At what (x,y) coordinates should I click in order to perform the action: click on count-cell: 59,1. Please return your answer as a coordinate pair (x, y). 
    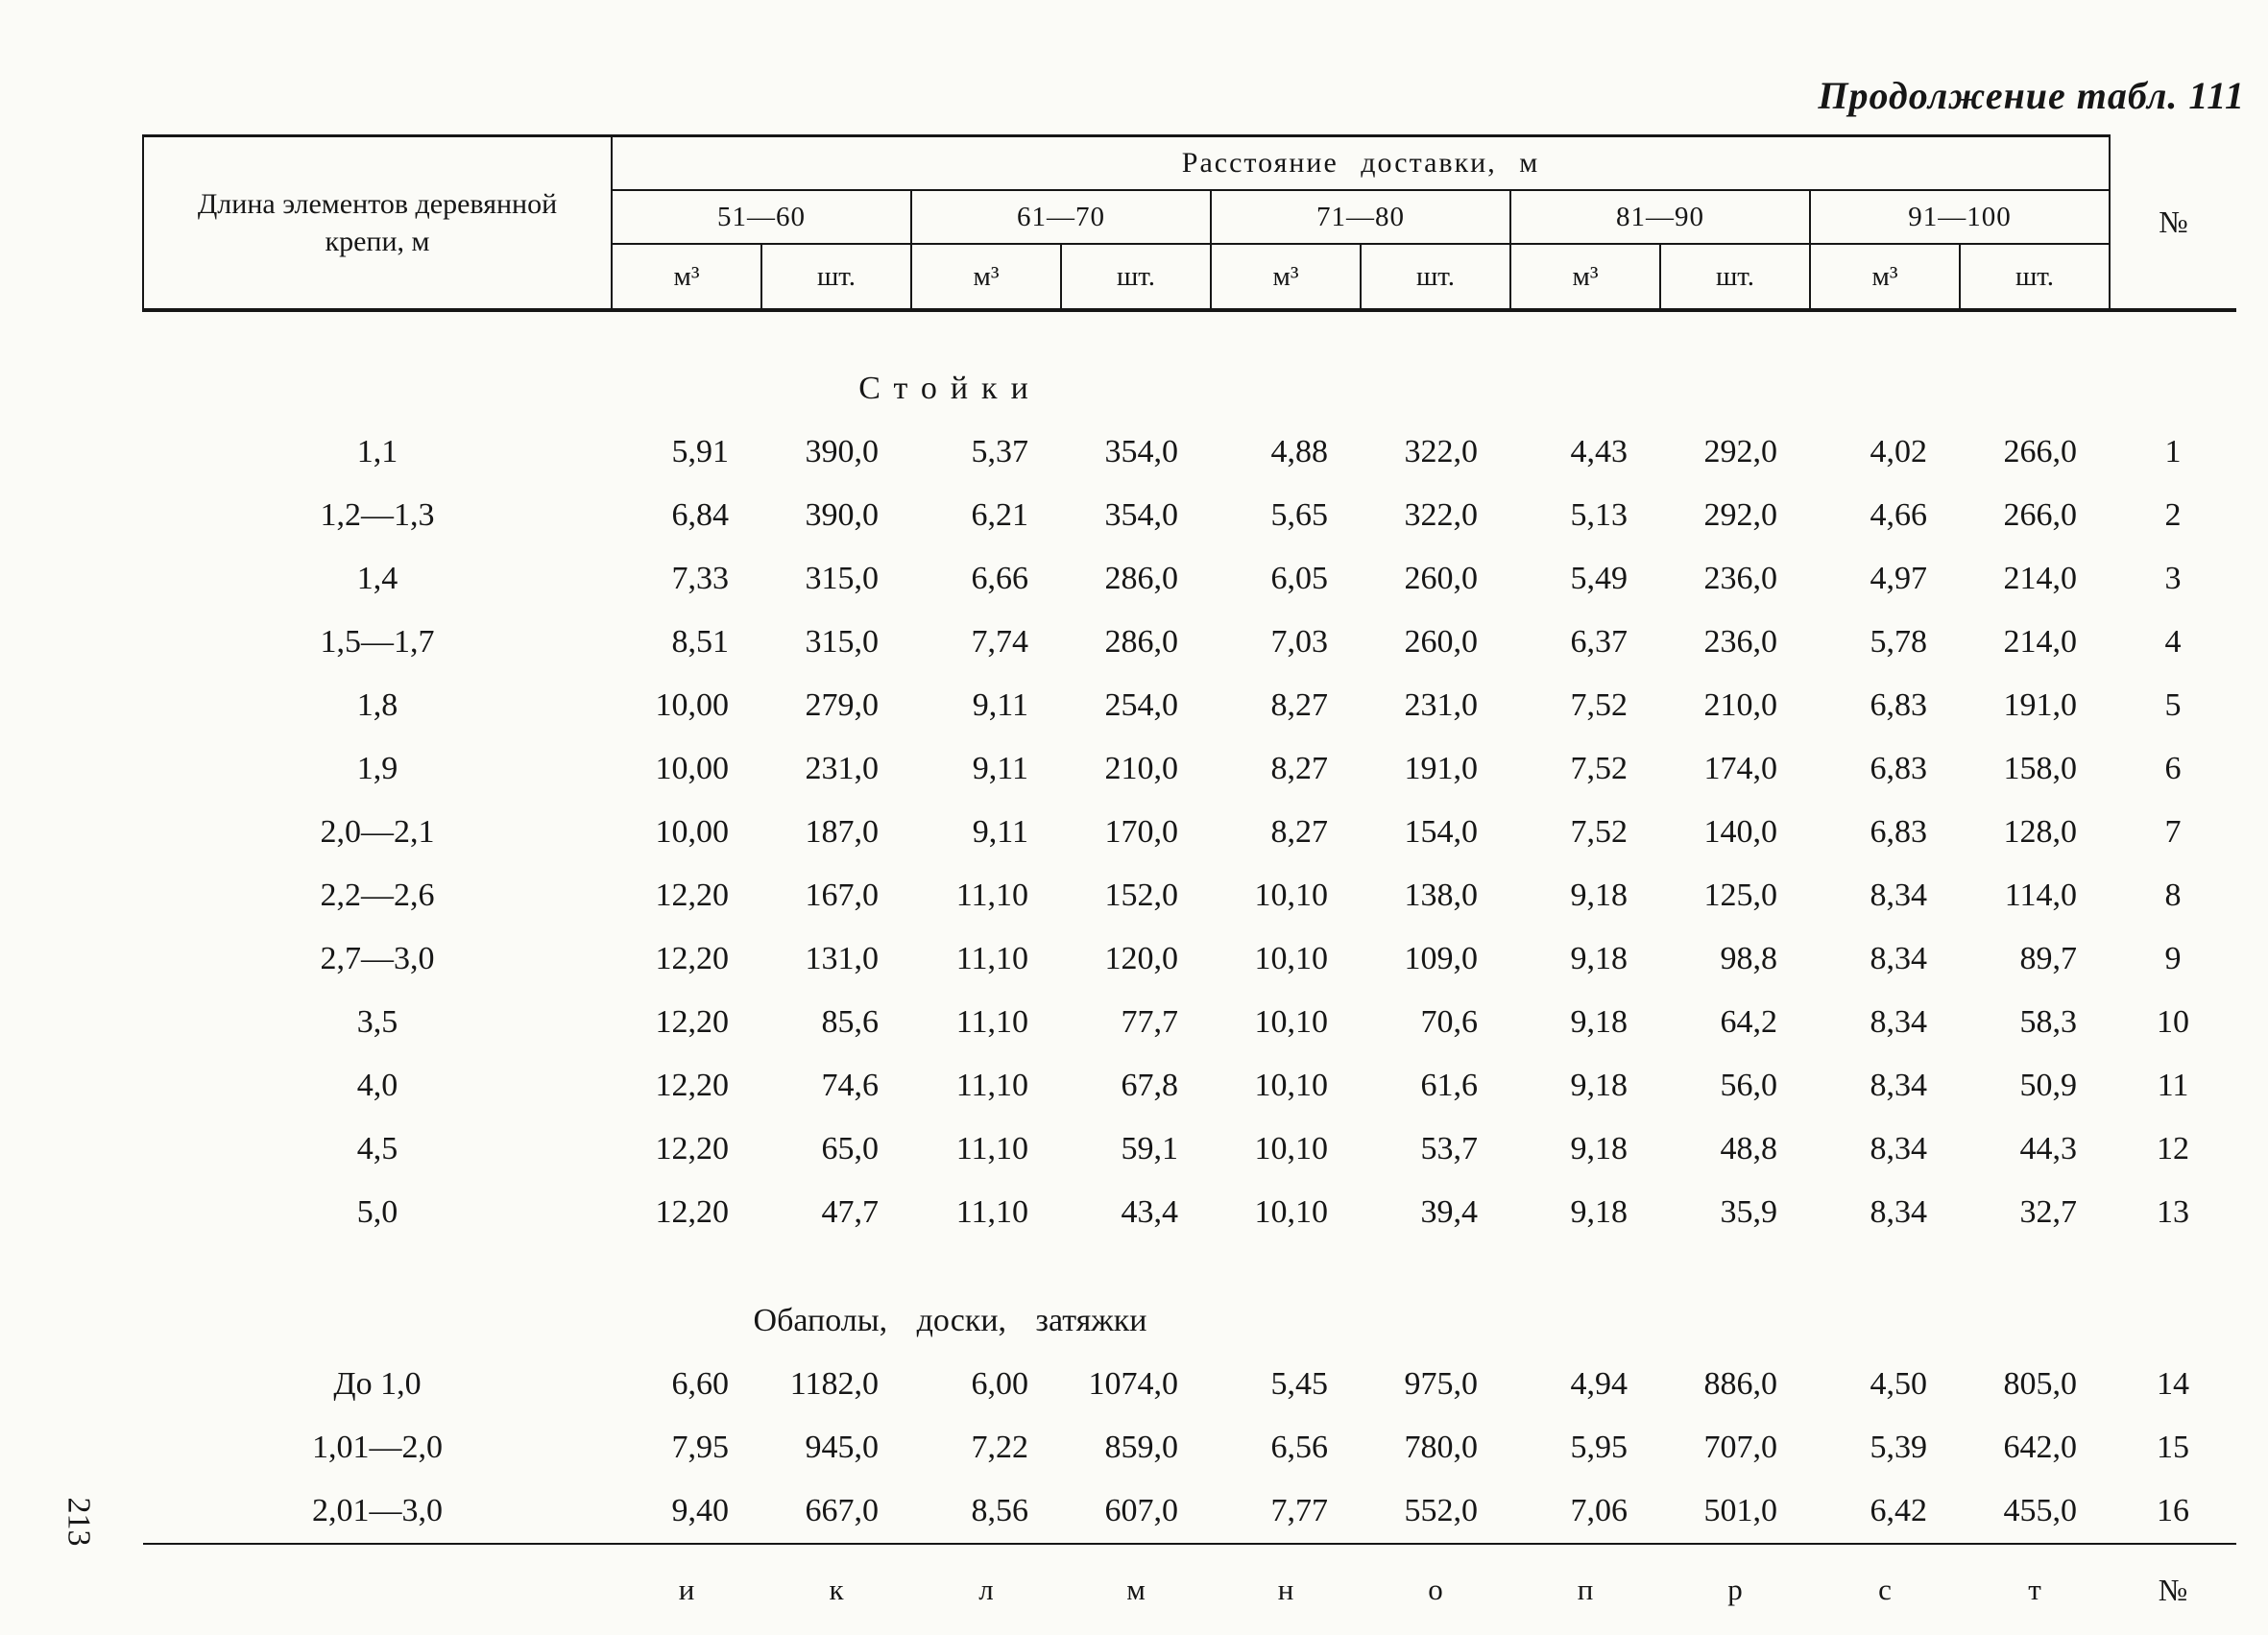
    Looking at the image, I should click on (1150, 1148).